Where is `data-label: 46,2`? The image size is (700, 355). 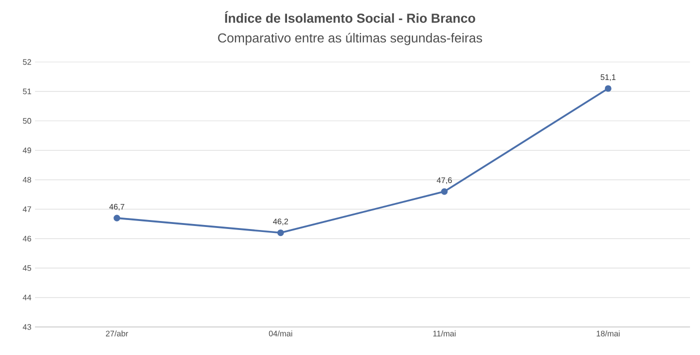
data-label: 46,2 is located at coordinates (280, 222).